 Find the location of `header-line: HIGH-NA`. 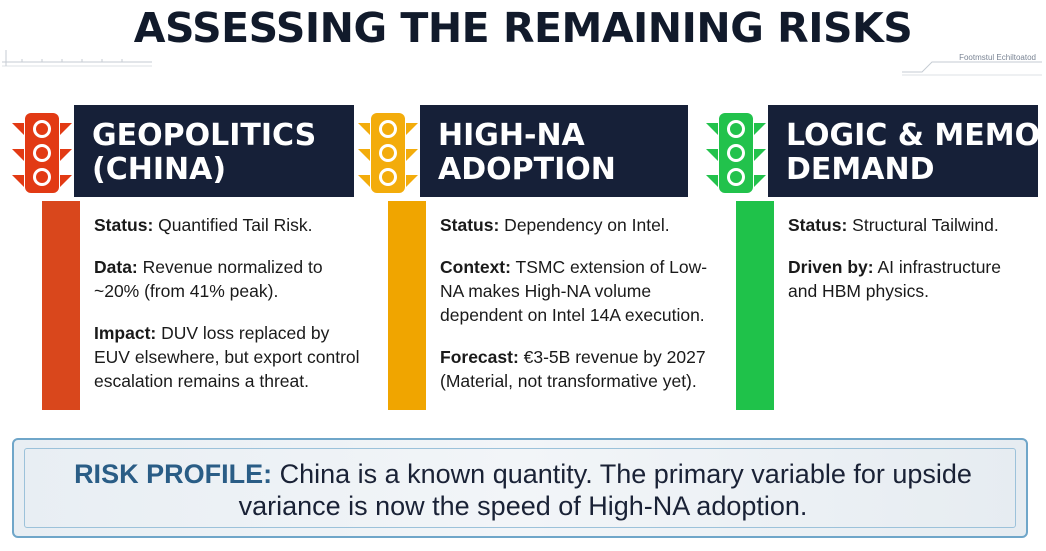

header-line: HIGH-NA is located at coordinates (511, 135).